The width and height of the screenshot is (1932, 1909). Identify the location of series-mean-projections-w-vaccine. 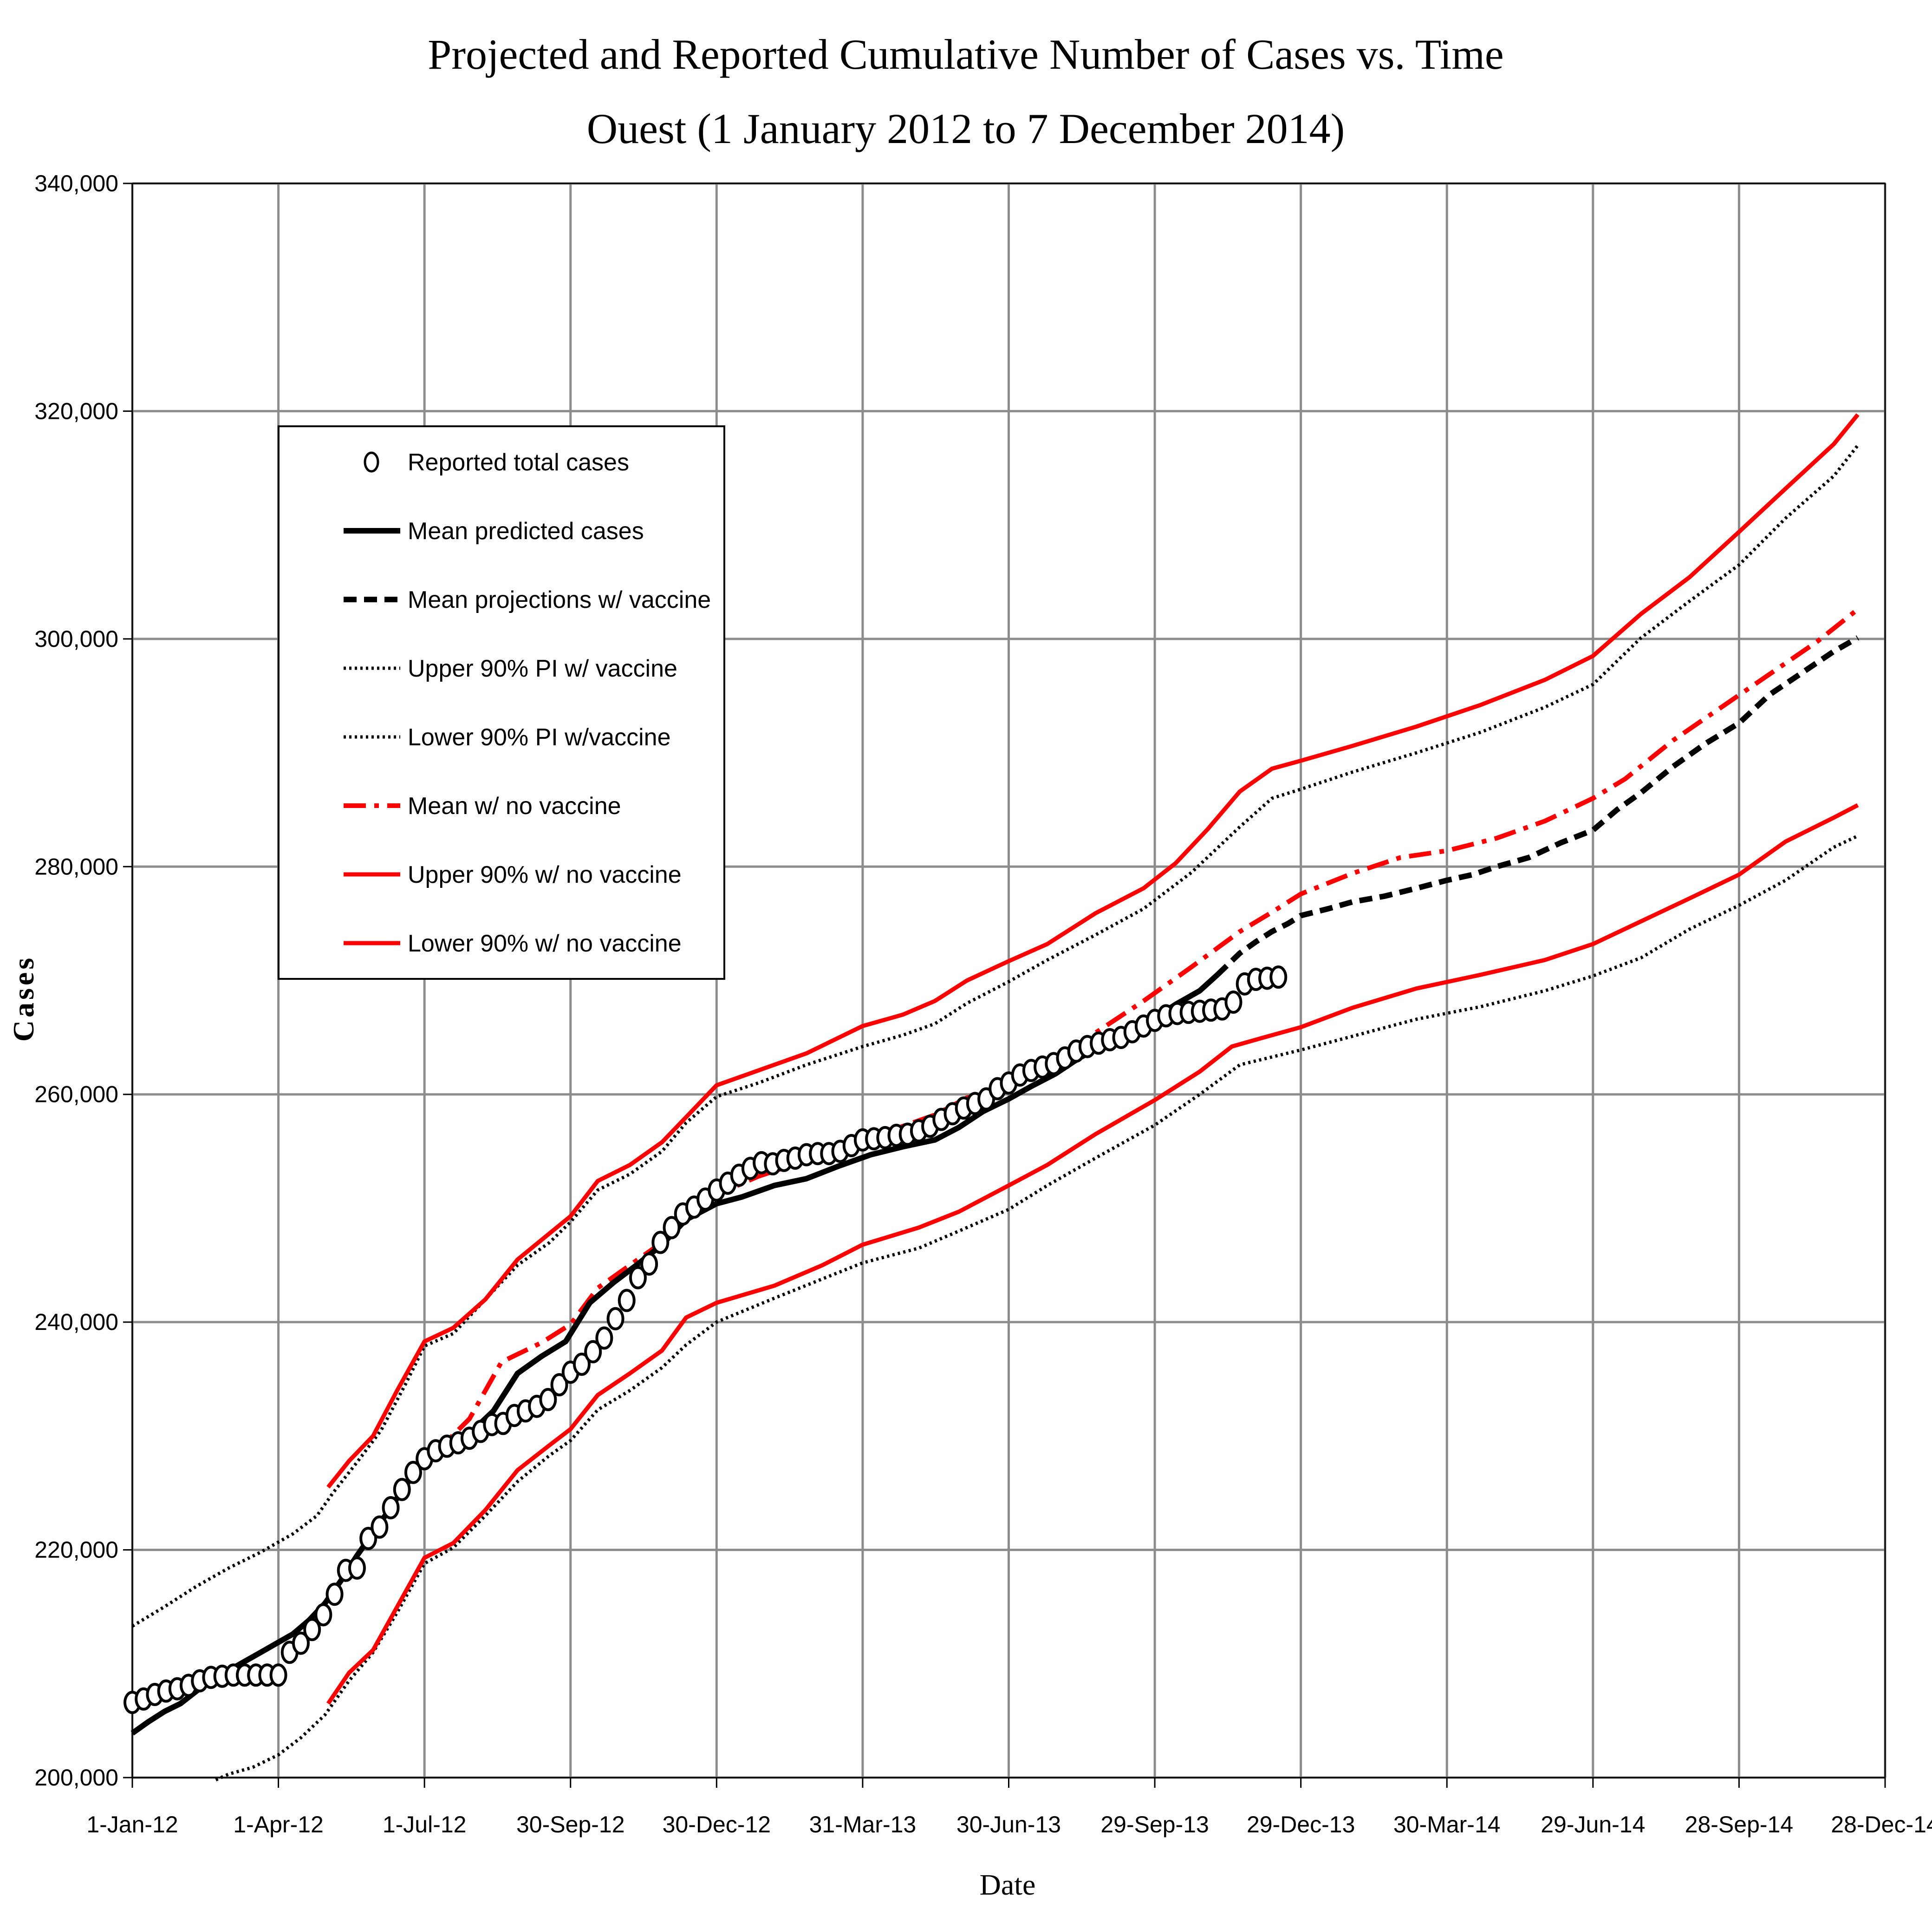
(1538, 806).